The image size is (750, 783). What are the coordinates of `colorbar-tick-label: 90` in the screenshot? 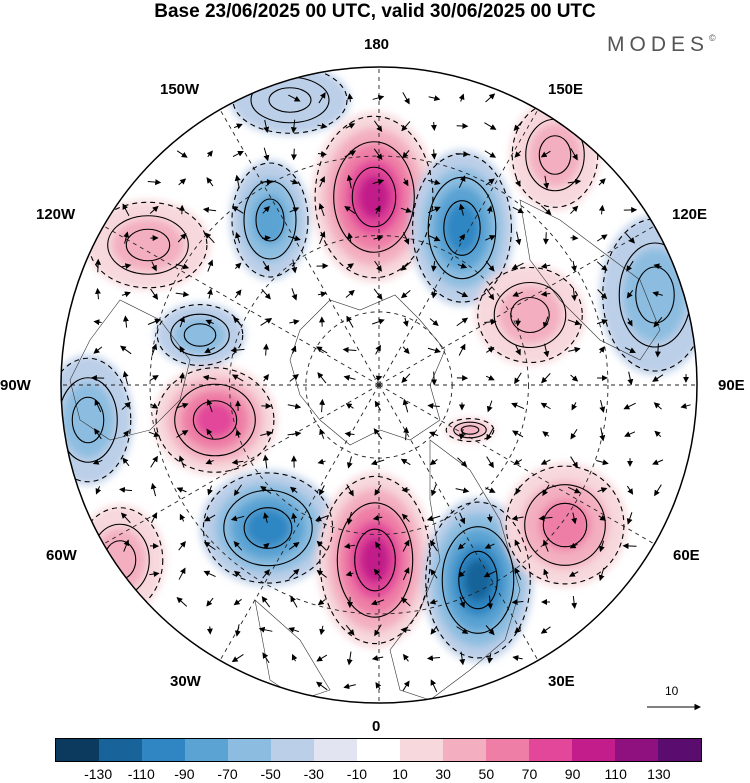 It's located at (572, 774).